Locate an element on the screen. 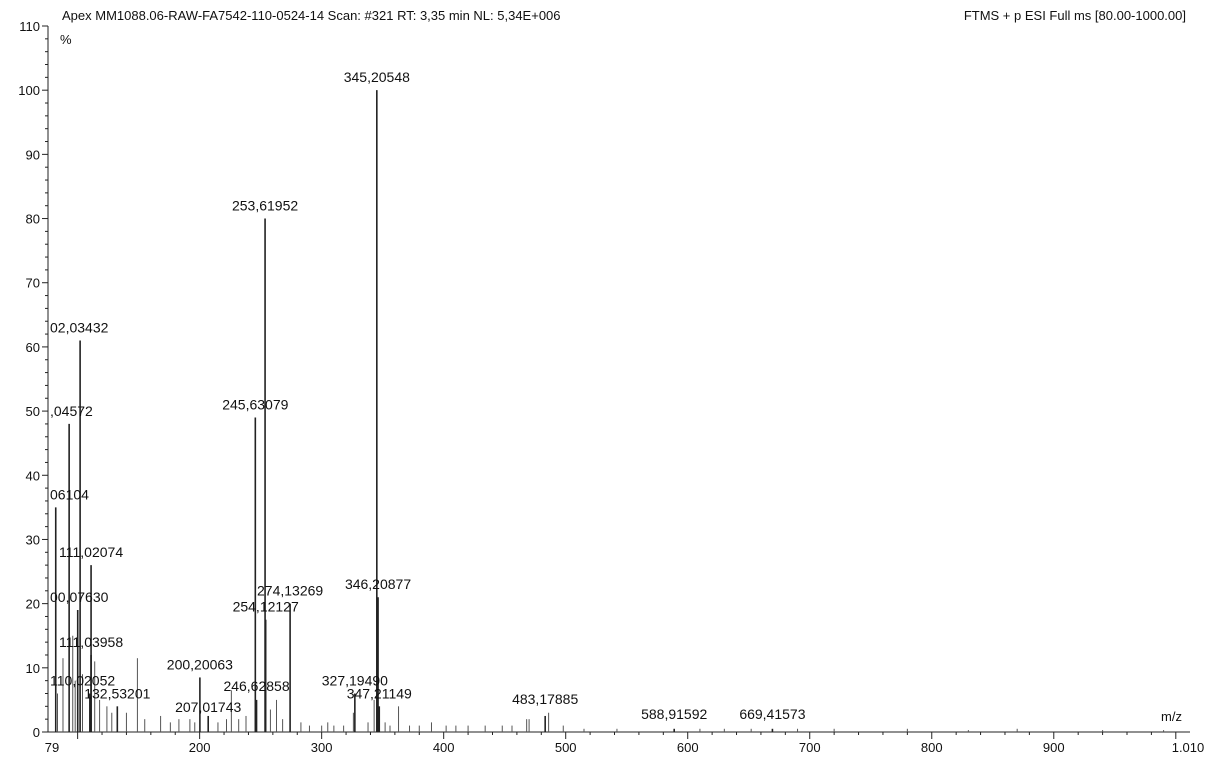  peak-label: 111,03958 is located at coordinates (91, 642).